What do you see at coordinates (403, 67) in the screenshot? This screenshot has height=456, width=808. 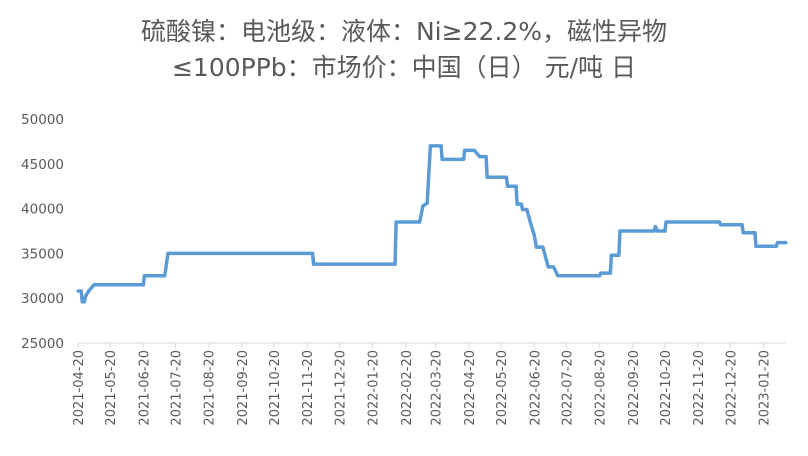 I see `chart-title-line-2: ≤100PPb：市场价：中国（日） 元/吨 日` at bounding box center [403, 67].